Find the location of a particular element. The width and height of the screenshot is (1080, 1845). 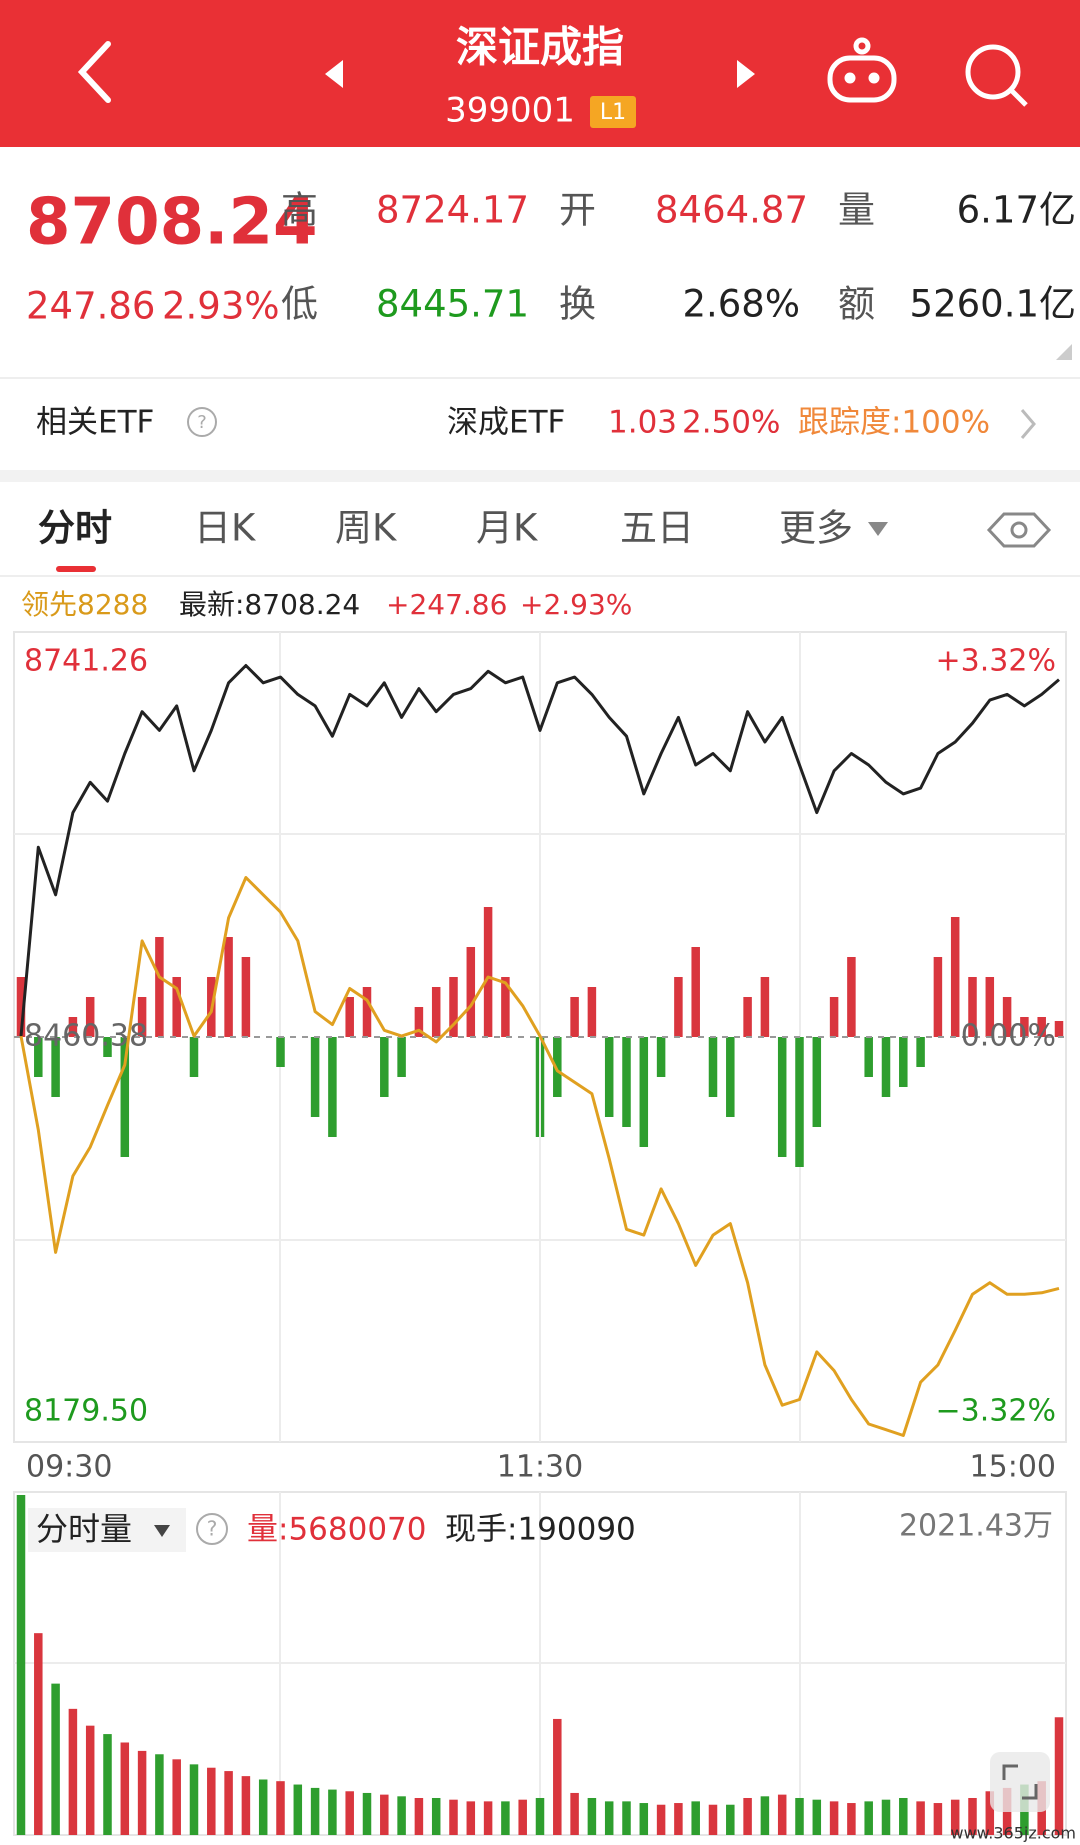

tab: 分时 is located at coordinates (75, 528).